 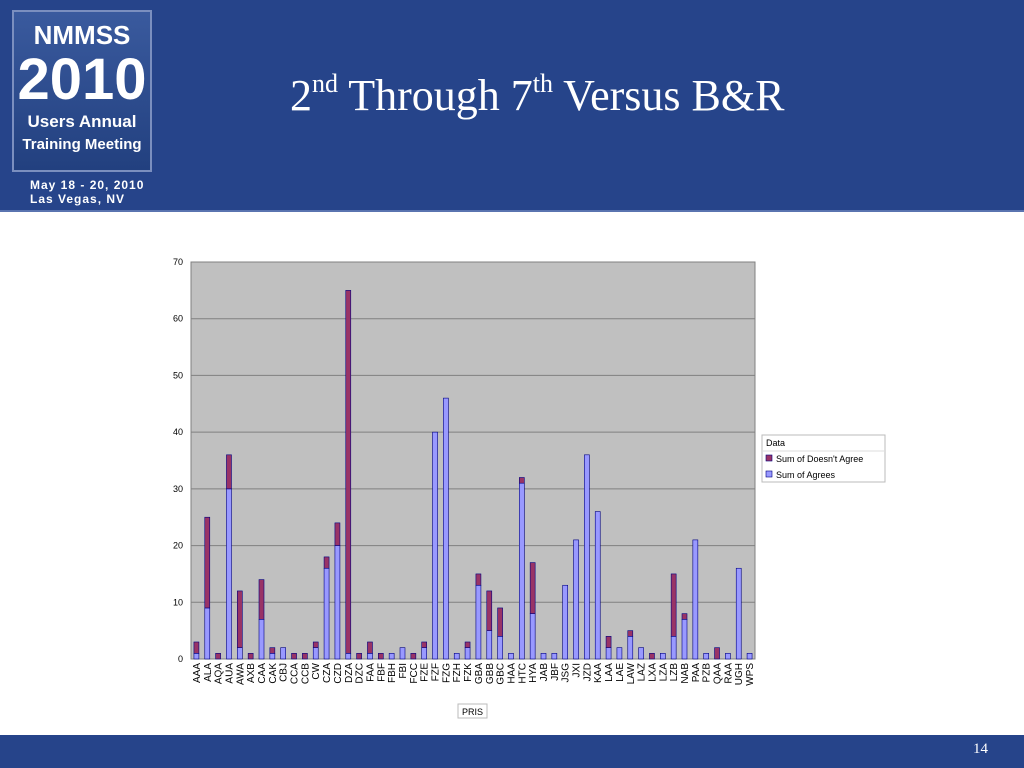 I want to click on legend-box, so click(x=823, y=458).